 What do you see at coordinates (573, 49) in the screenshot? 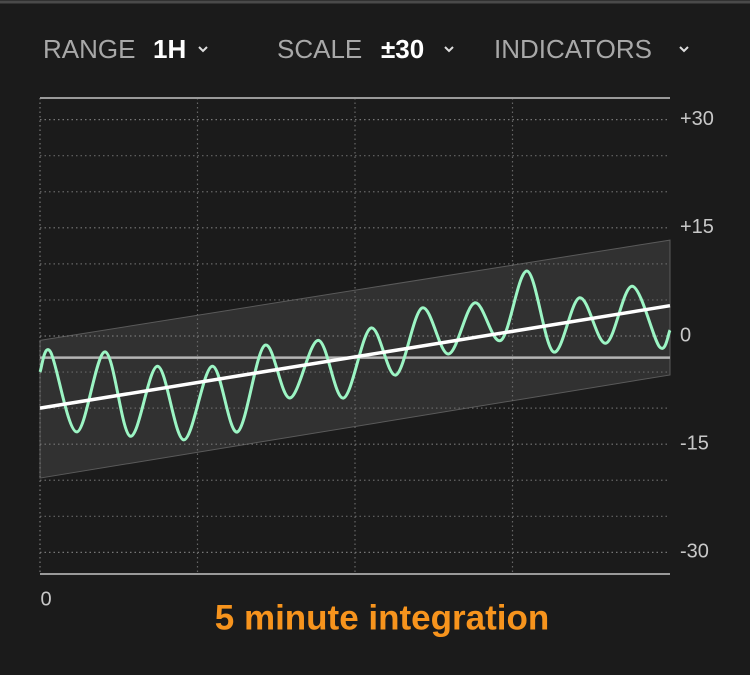
I see `indicators-label: INDICATORS` at bounding box center [573, 49].